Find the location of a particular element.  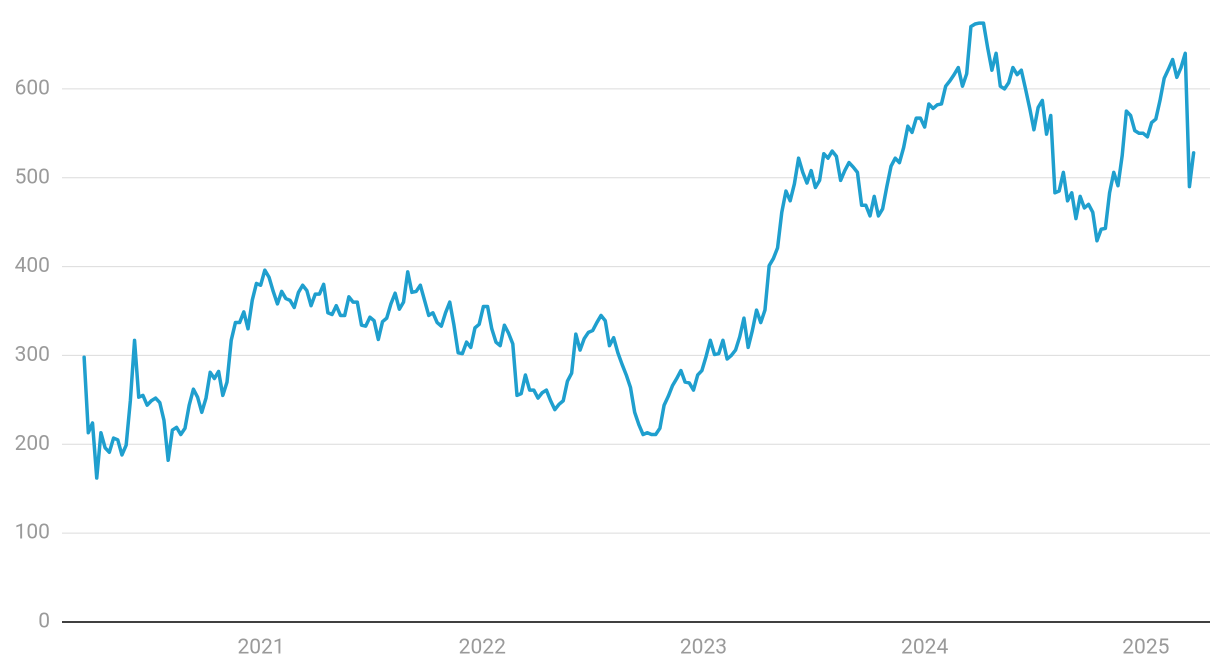

x-tick-label: 2025 is located at coordinates (1145, 648).